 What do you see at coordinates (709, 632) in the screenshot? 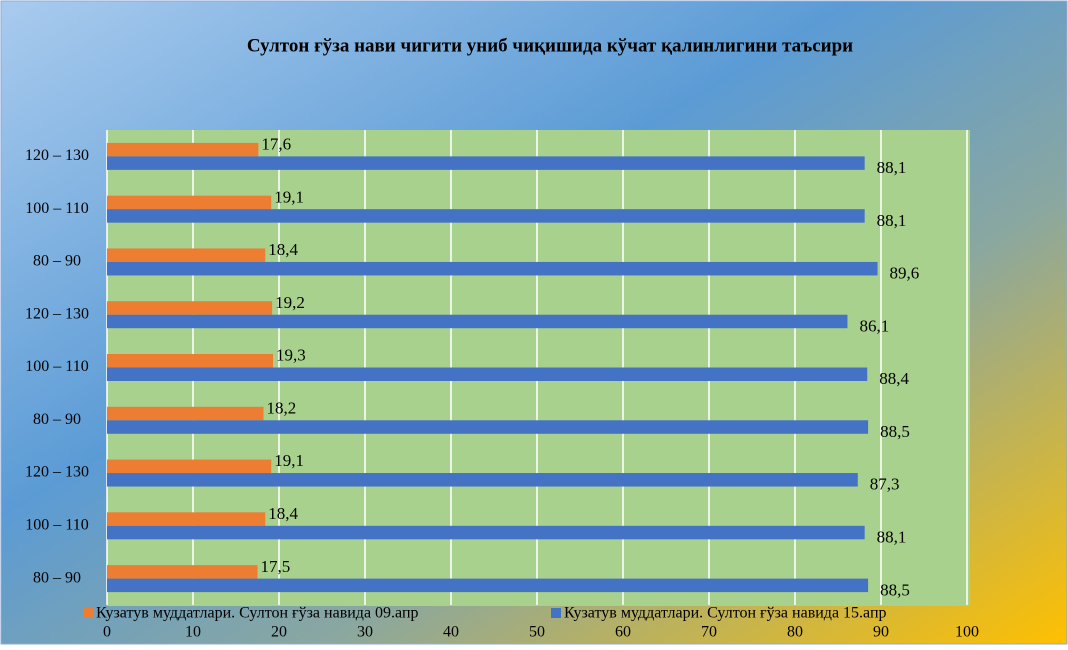
I see `x-tick-label: 70` at bounding box center [709, 632].